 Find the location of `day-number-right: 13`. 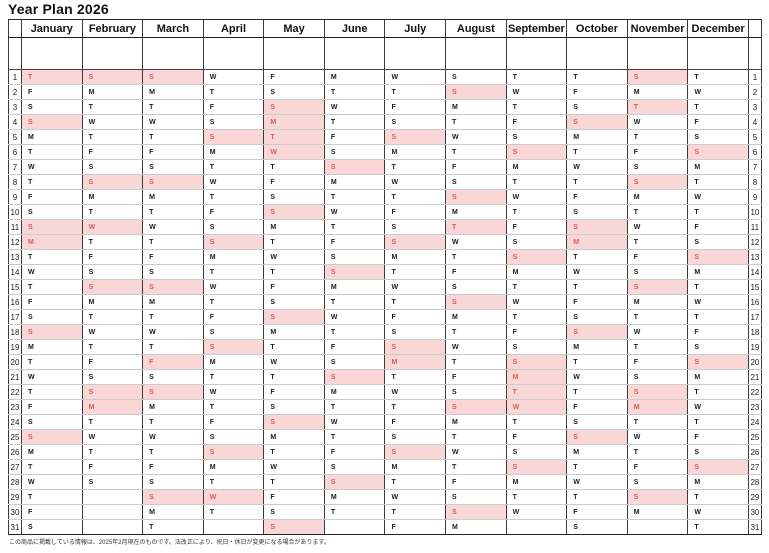

day-number-right: 13 is located at coordinates (754, 257).